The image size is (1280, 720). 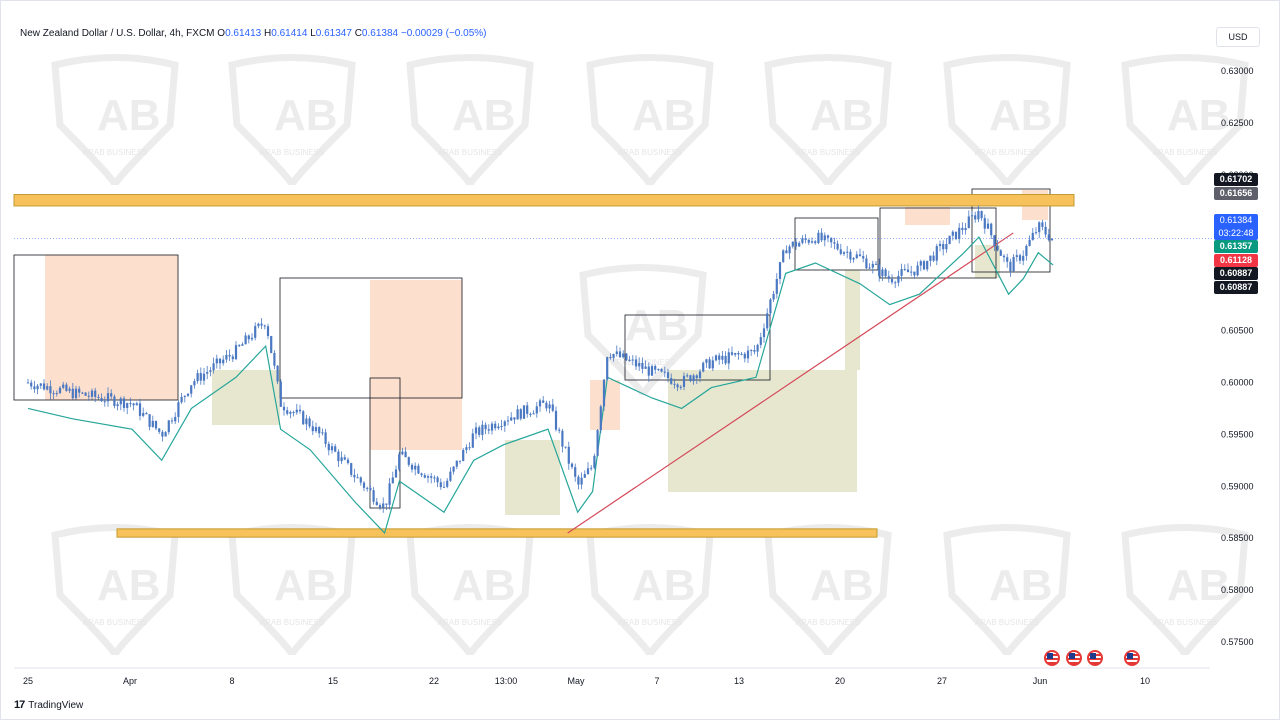 What do you see at coordinates (790, 383) in the screenshot?
I see `trend-line` at bounding box center [790, 383].